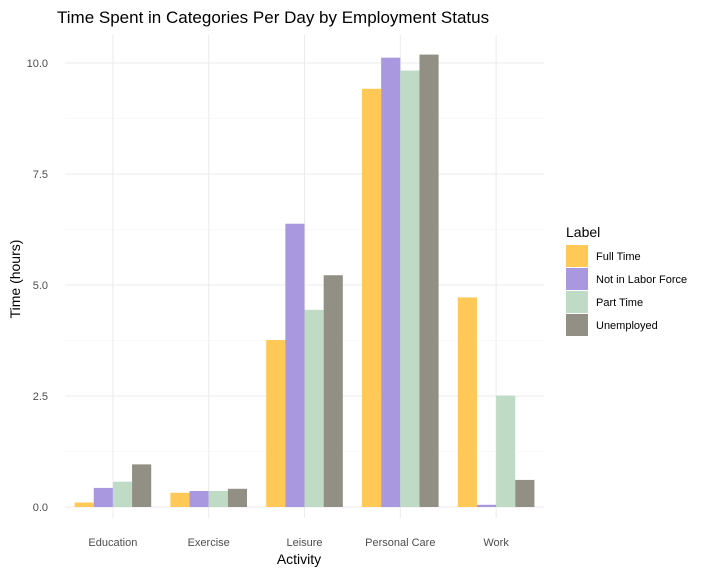 This screenshot has width=707, height=574. I want to click on legend-title: Label, so click(583, 232).